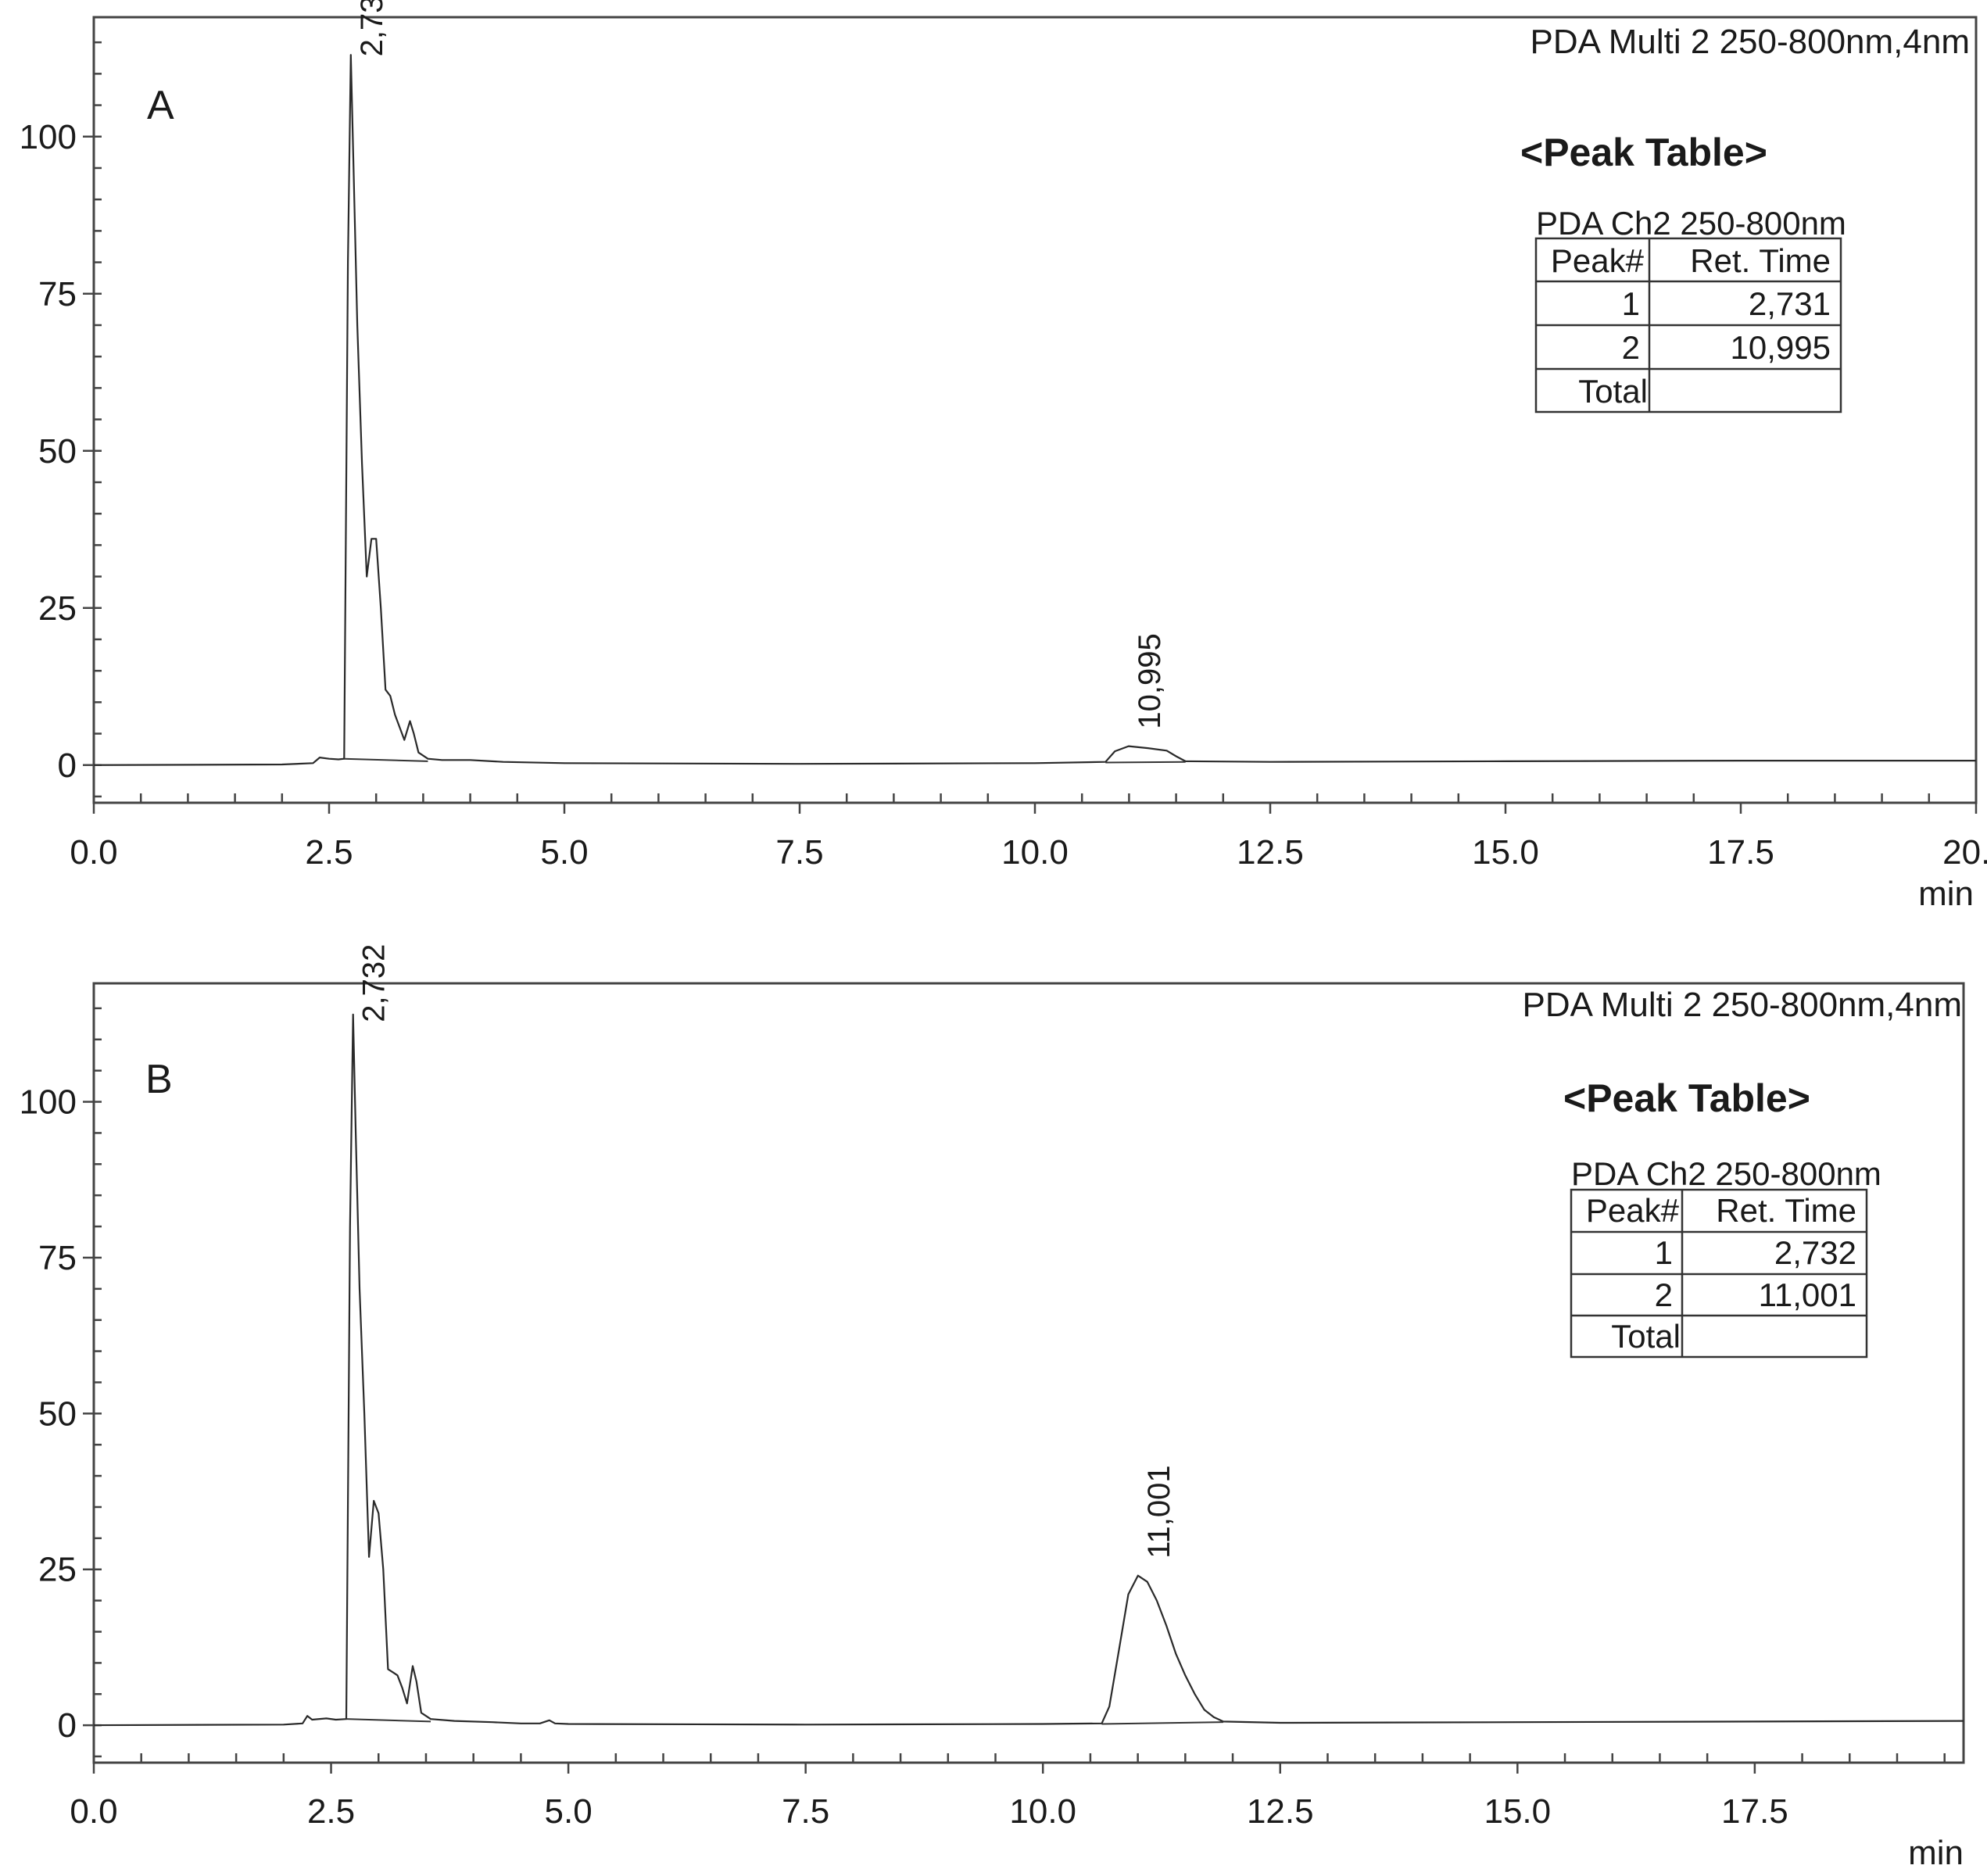 The width and height of the screenshot is (1987, 1876). I want to click on peak-table-row2-time: 10,995, so click(1781, 347).